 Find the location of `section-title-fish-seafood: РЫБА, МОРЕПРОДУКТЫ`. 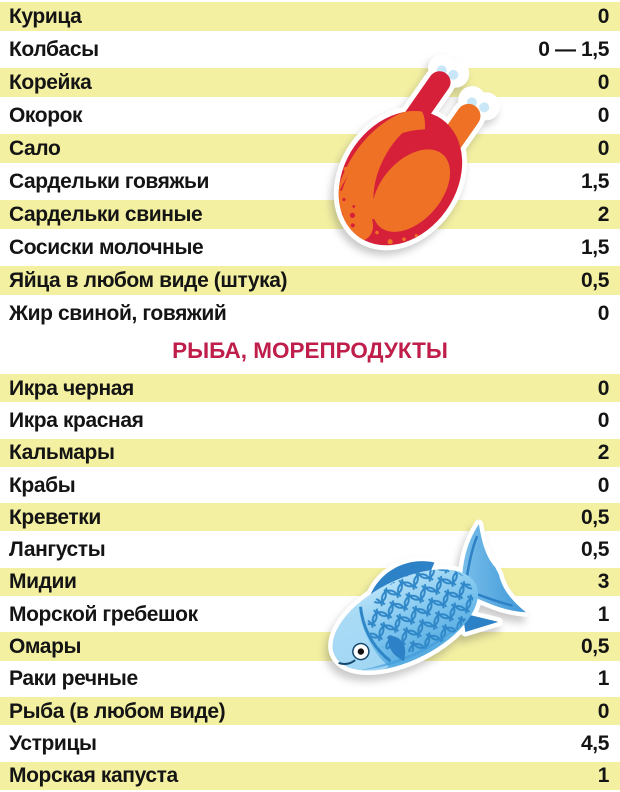

section-title-fish-seafood: РЫБА, МОРЕПРОДУКТЫ is located at coordinates (310, 350).